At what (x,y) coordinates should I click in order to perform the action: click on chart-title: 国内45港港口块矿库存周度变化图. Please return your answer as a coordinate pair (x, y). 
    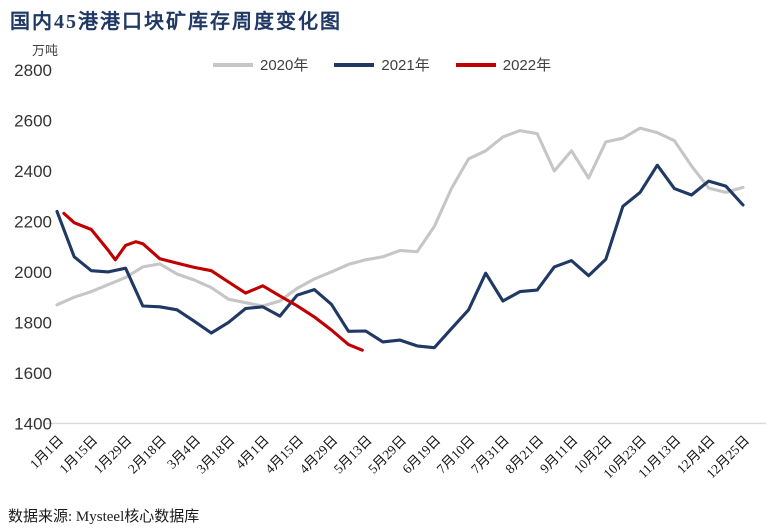
    Looking at the image, I should click on (176, 22).